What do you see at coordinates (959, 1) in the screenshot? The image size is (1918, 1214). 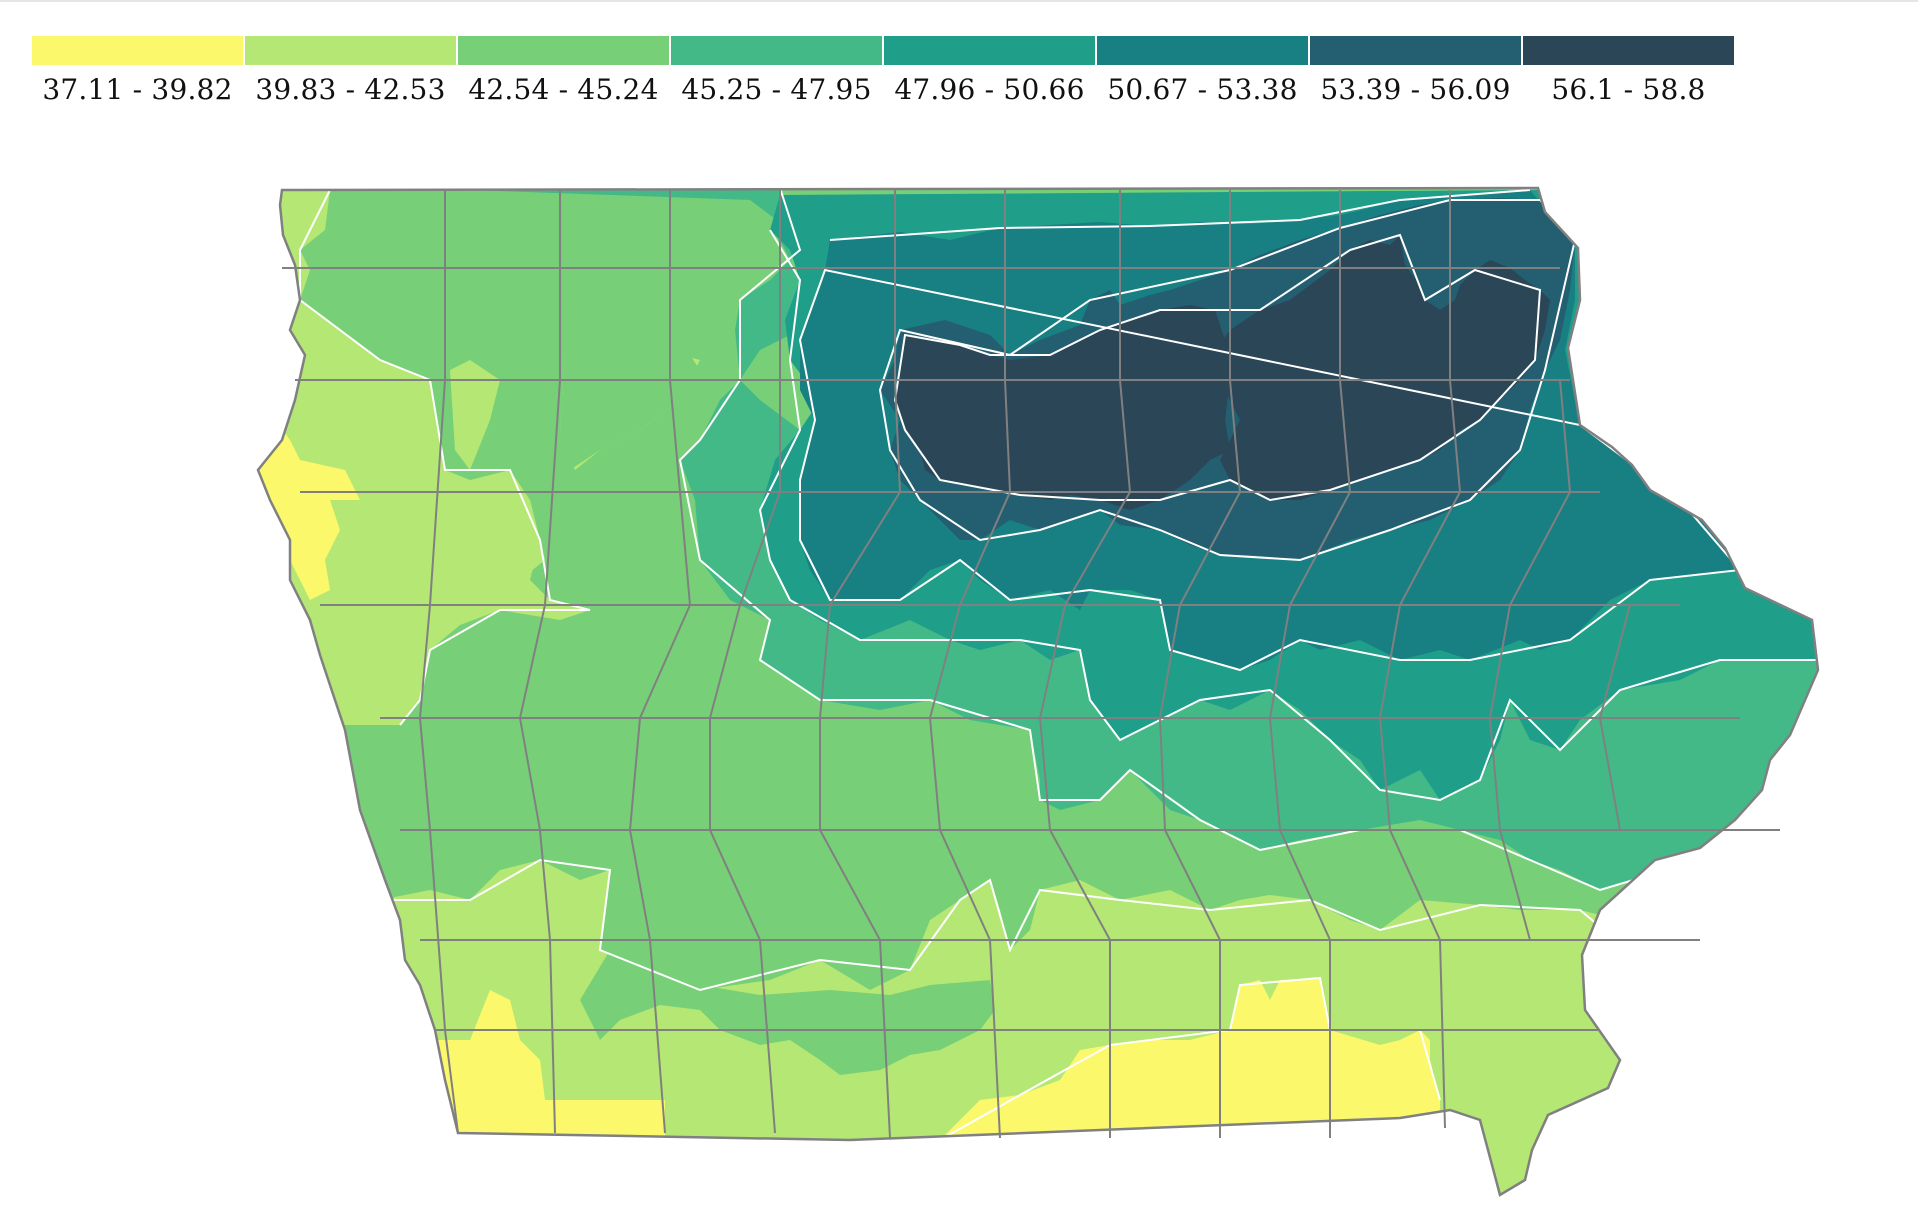 I see `top-divider` at bounding box center [959, 1].